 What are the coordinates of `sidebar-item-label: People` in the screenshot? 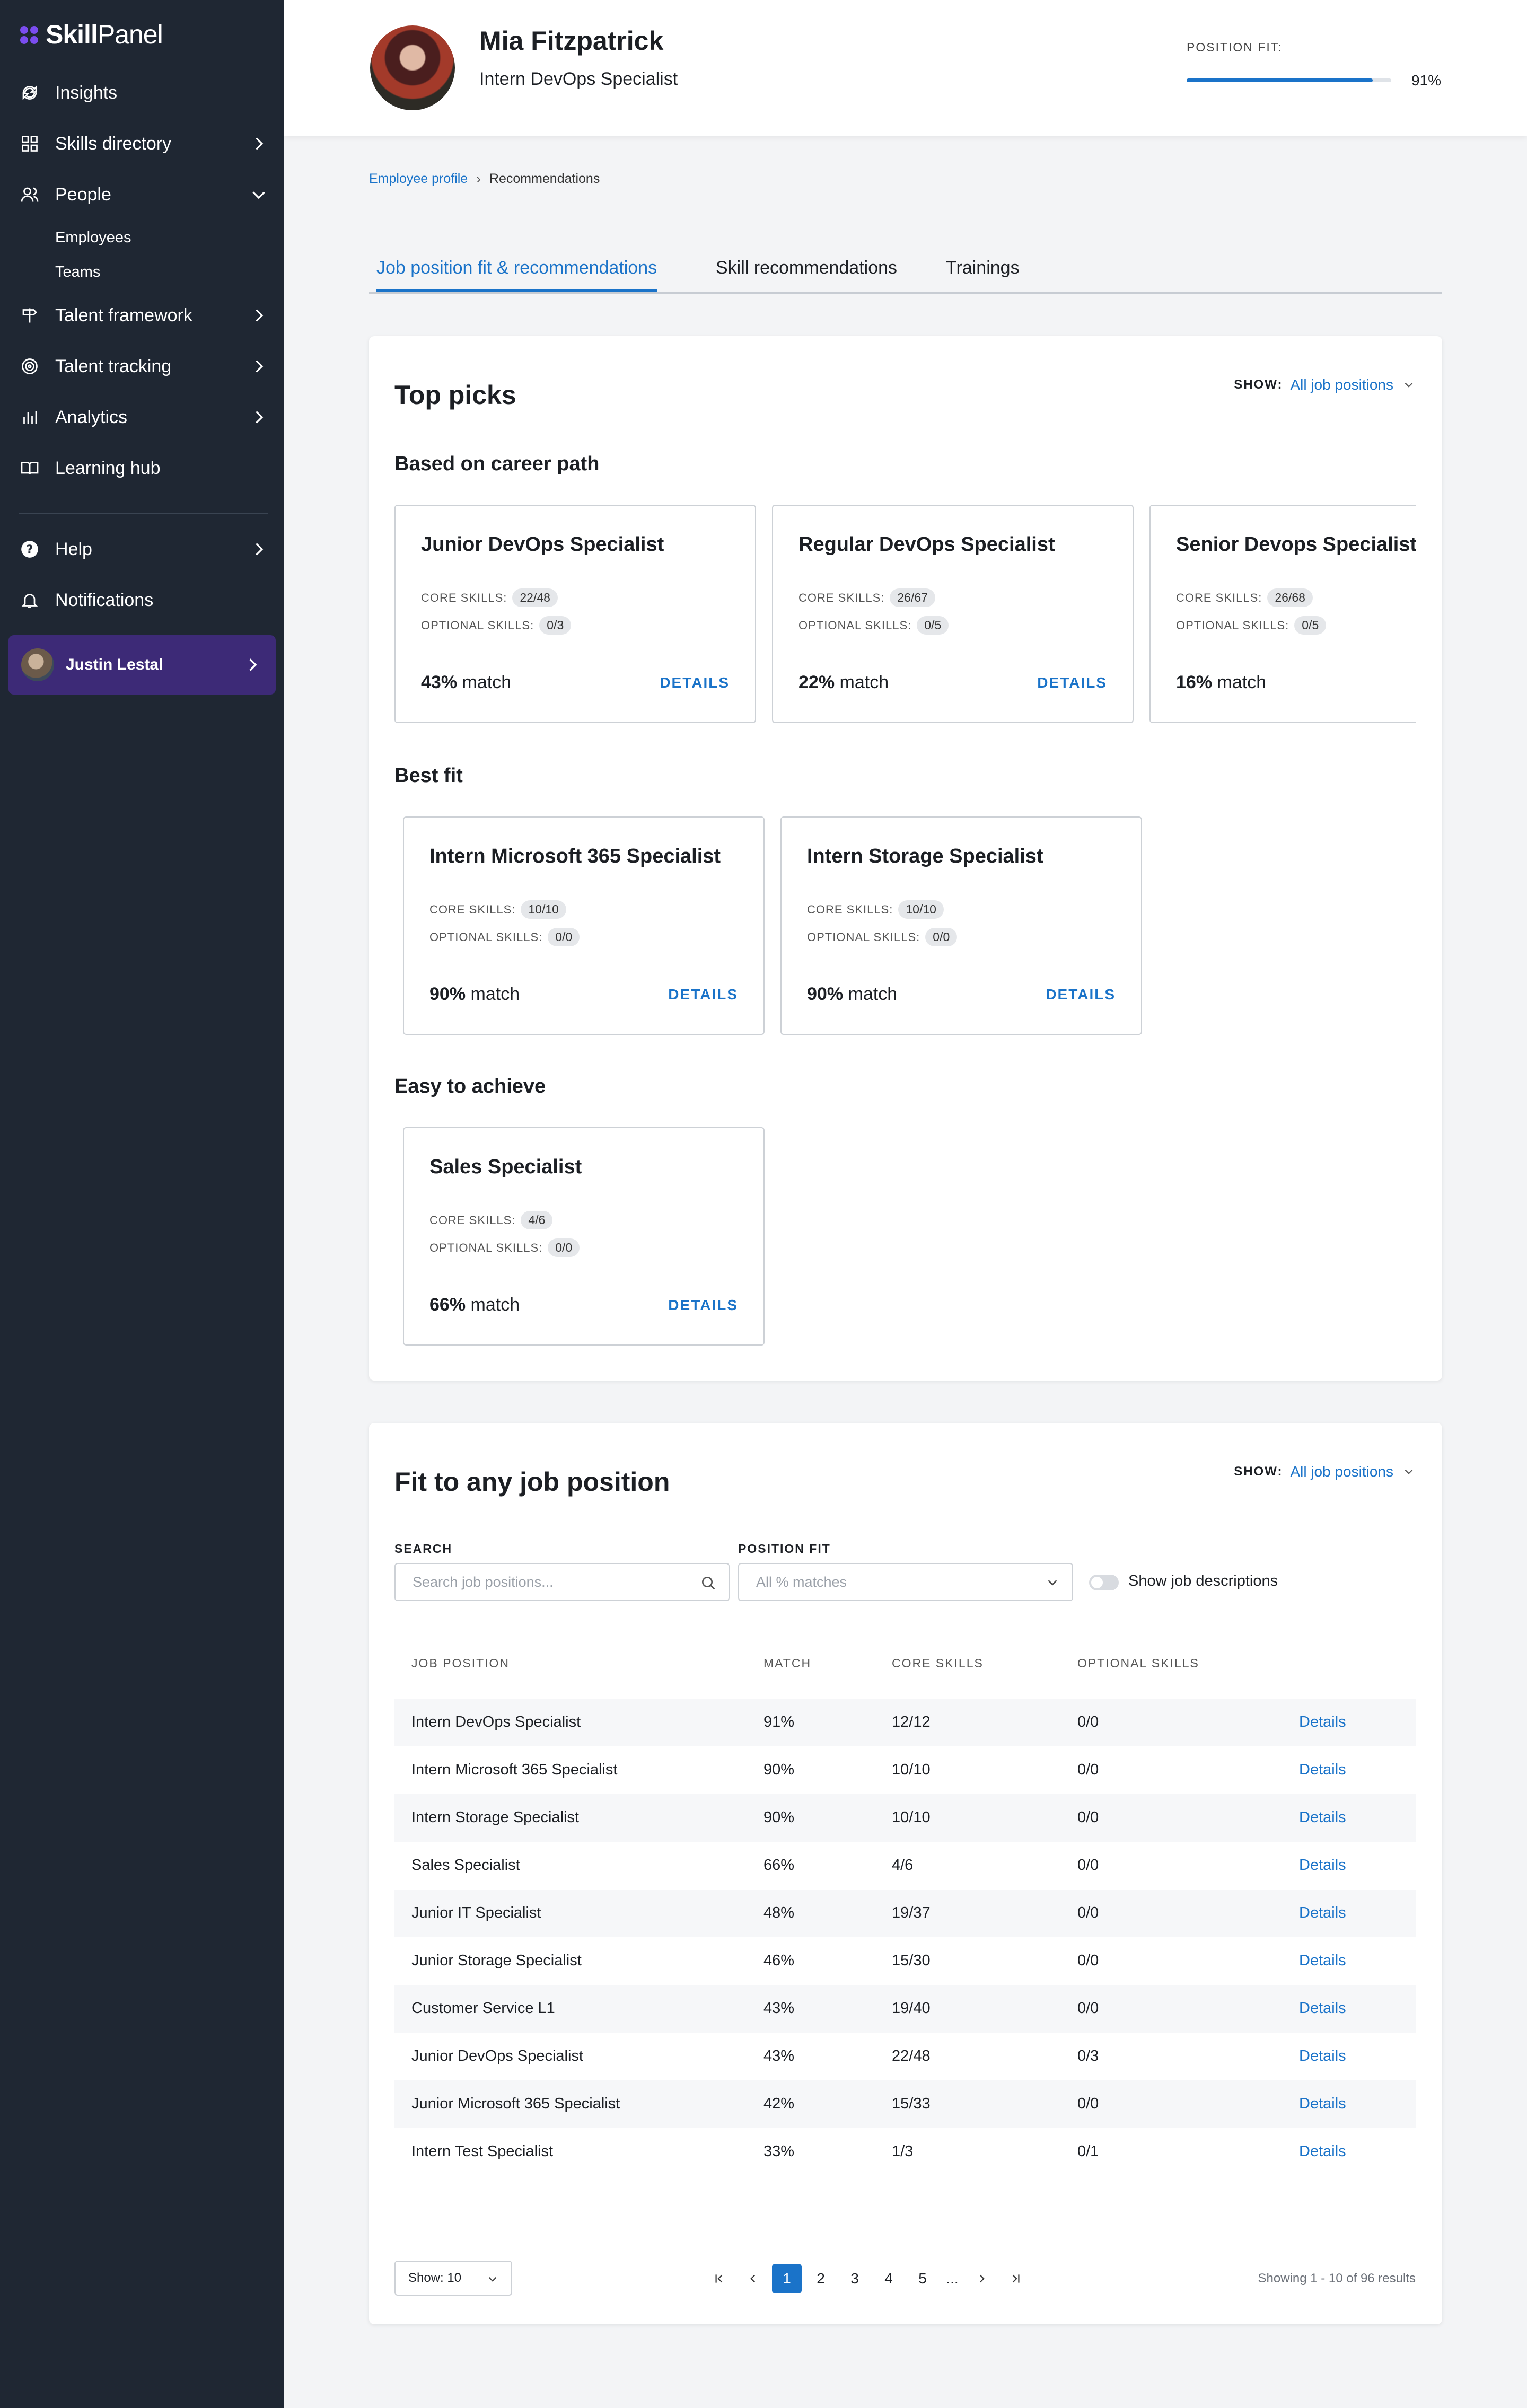 It's located at (83, 195).